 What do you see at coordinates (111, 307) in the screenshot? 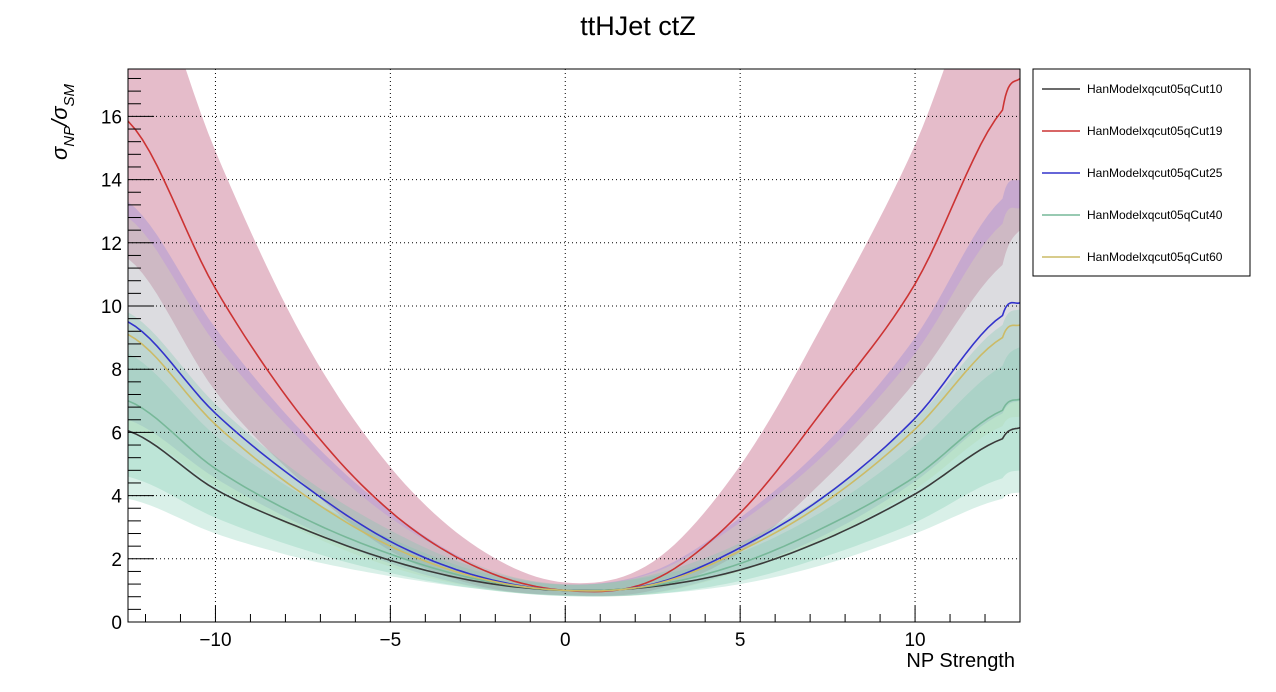
I see `y-tick-label: 10` at bounding box center [111, 307].